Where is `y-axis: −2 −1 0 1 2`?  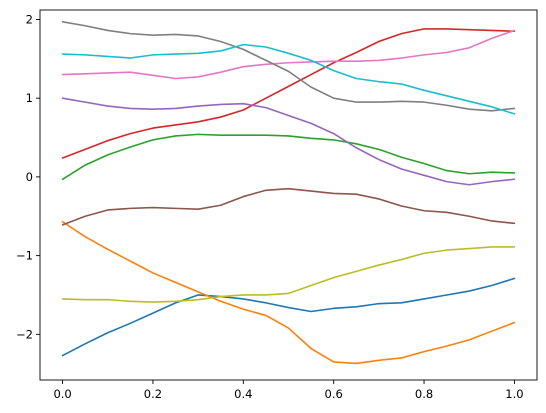
y-axis: −2 −1 0 1 2 is located at coordinates (28, 176).